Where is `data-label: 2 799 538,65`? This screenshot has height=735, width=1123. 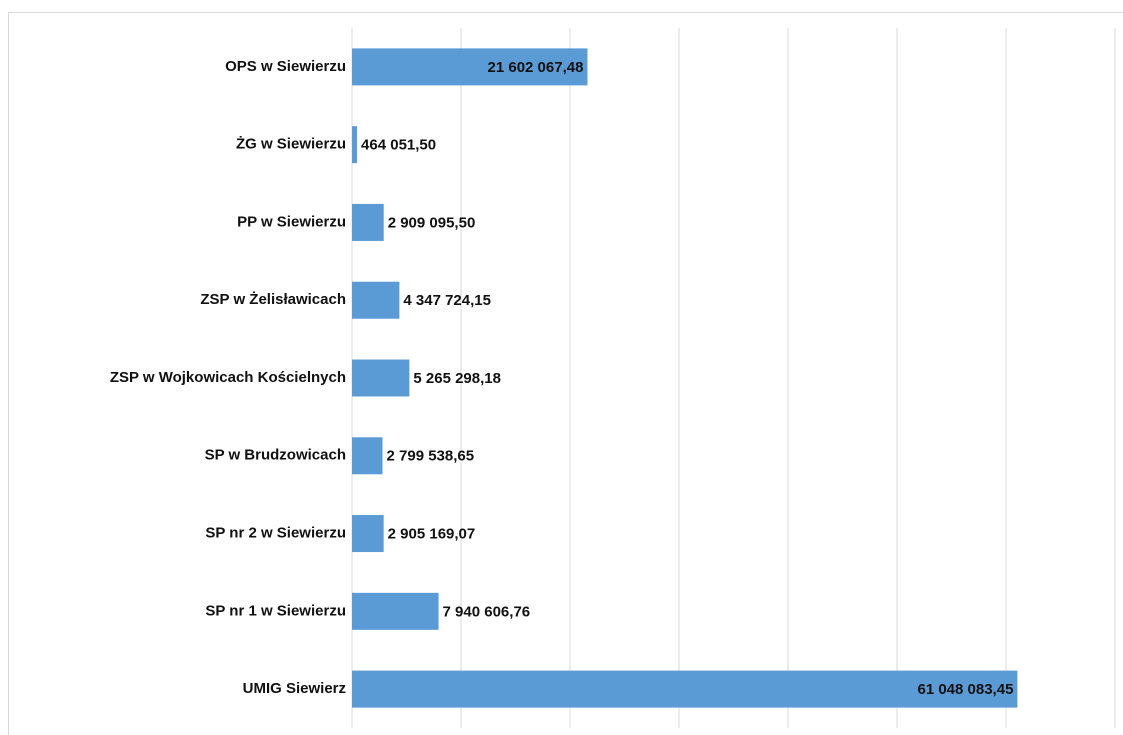 data-label: 2 799 538,65 is located at coordinates (431, 456).